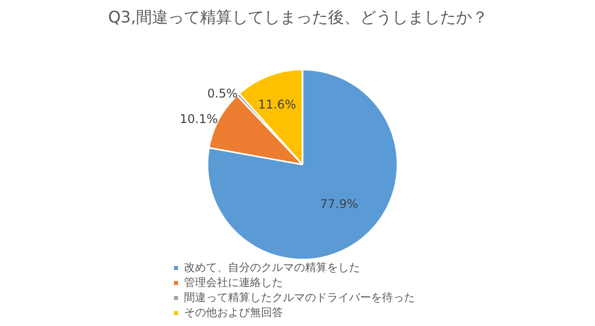 The width and height of the screenshot is (595, 326). Describe the element at coordinates (277, 104) in the screenshot. I see `data-label: 11.6%` at that location.